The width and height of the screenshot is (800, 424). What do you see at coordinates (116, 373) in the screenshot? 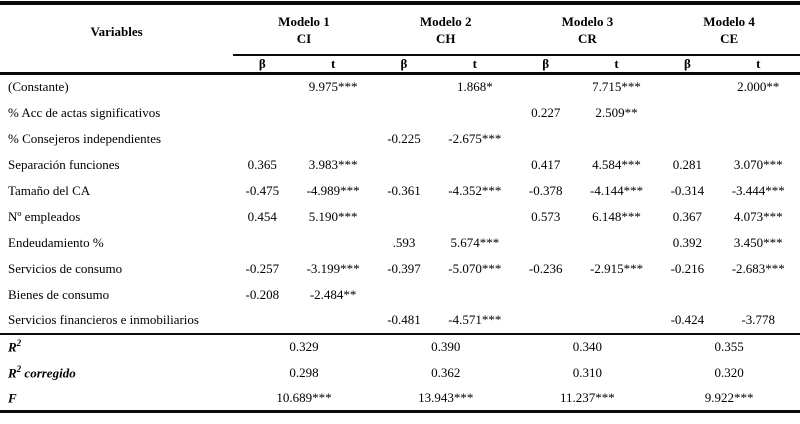
I see `stat-label: R2 corregido` at bounding box center [116, 373].